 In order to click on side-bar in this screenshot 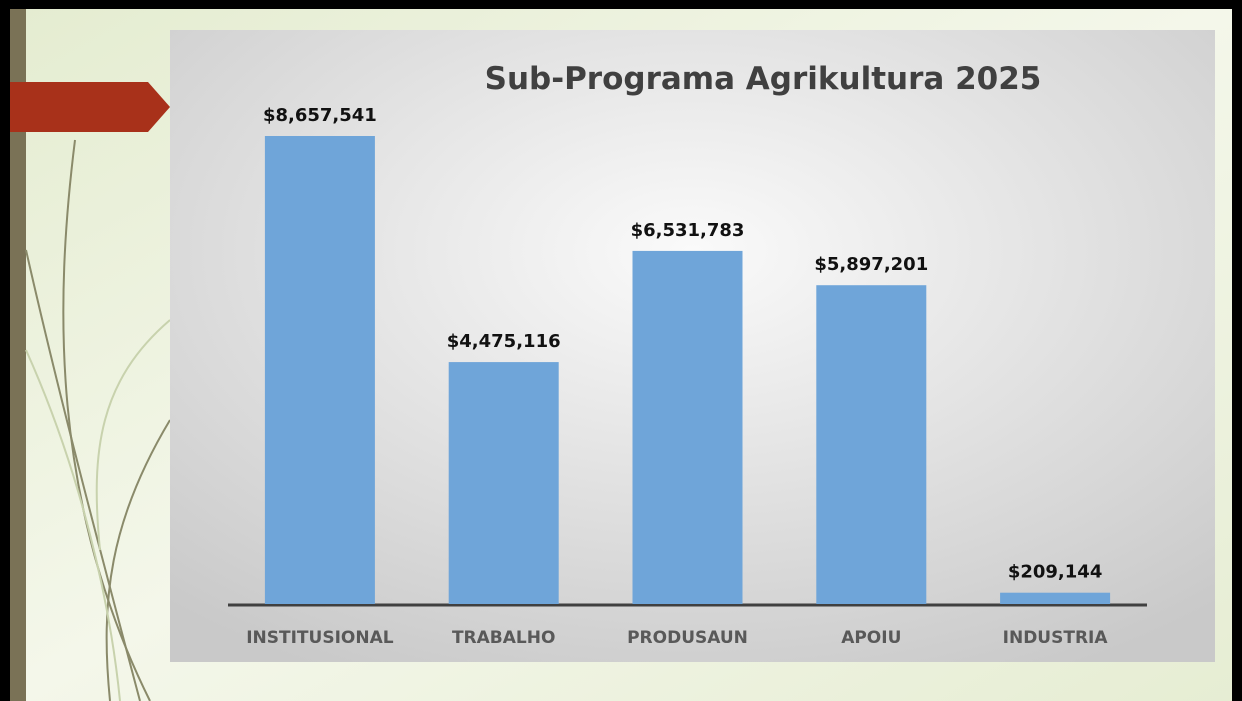, I will do `click(18, 355)`.